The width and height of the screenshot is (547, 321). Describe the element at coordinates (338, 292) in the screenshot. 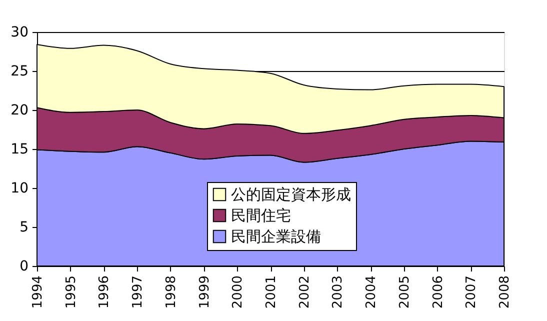

I see `x-tick-label: 2003` at that location.